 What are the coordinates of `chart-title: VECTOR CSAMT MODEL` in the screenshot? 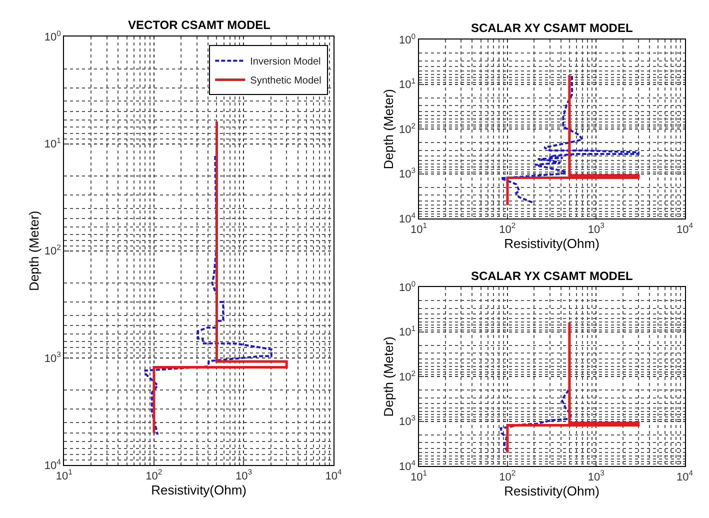 It's located at (199, 25).